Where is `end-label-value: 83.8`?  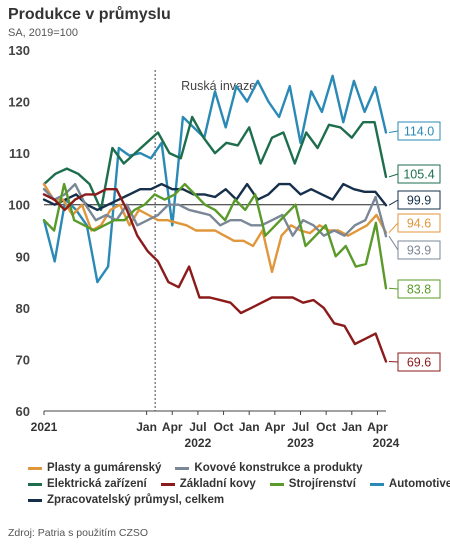 end-label-value: 83.8 is located at coordinates (419, 290).